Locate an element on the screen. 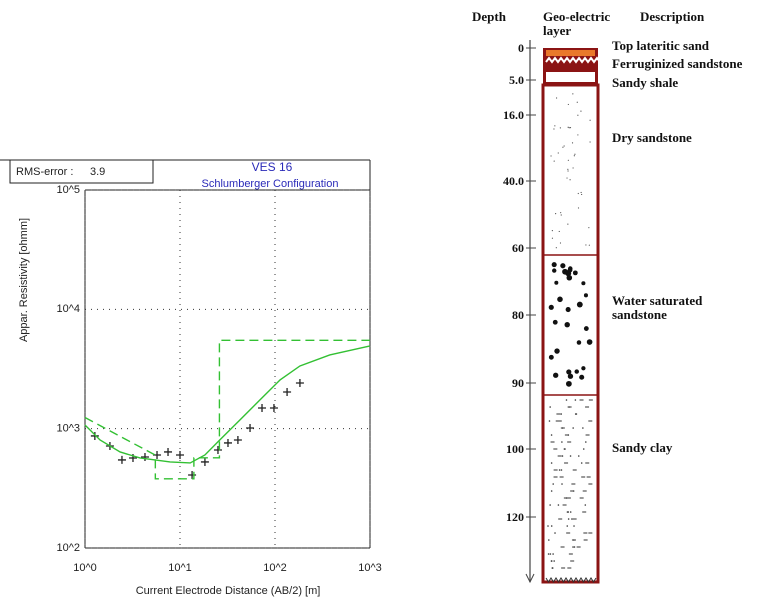  y-tick-label: 10^2 is located at coordinates (68, 548).